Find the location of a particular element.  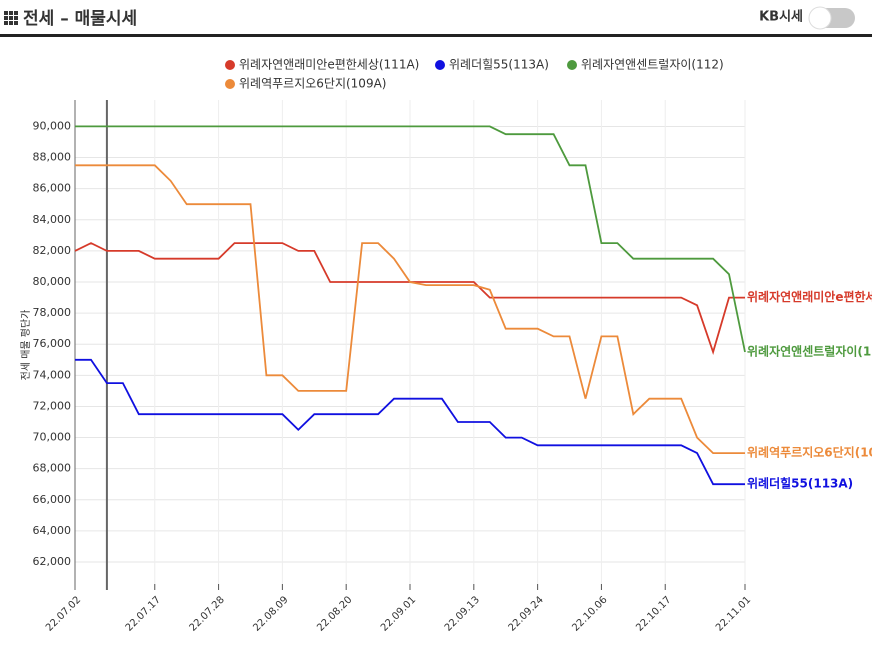

legend-label: 위례더힐55(113A) is located at coordinates (499, 65).